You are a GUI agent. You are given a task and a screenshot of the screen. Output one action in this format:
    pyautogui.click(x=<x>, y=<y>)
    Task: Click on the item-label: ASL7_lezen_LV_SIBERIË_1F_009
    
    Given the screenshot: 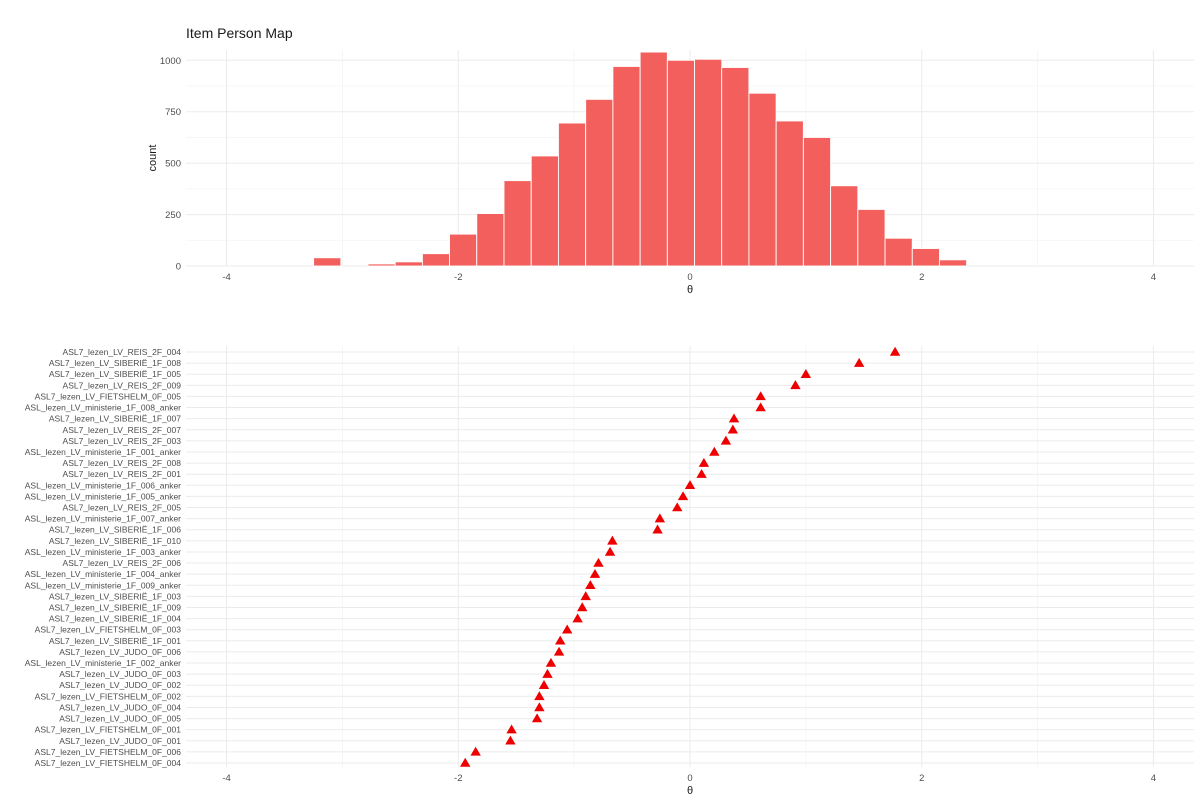 What is the action you would take?
    pyautogui.click(x=115, y=607)
    